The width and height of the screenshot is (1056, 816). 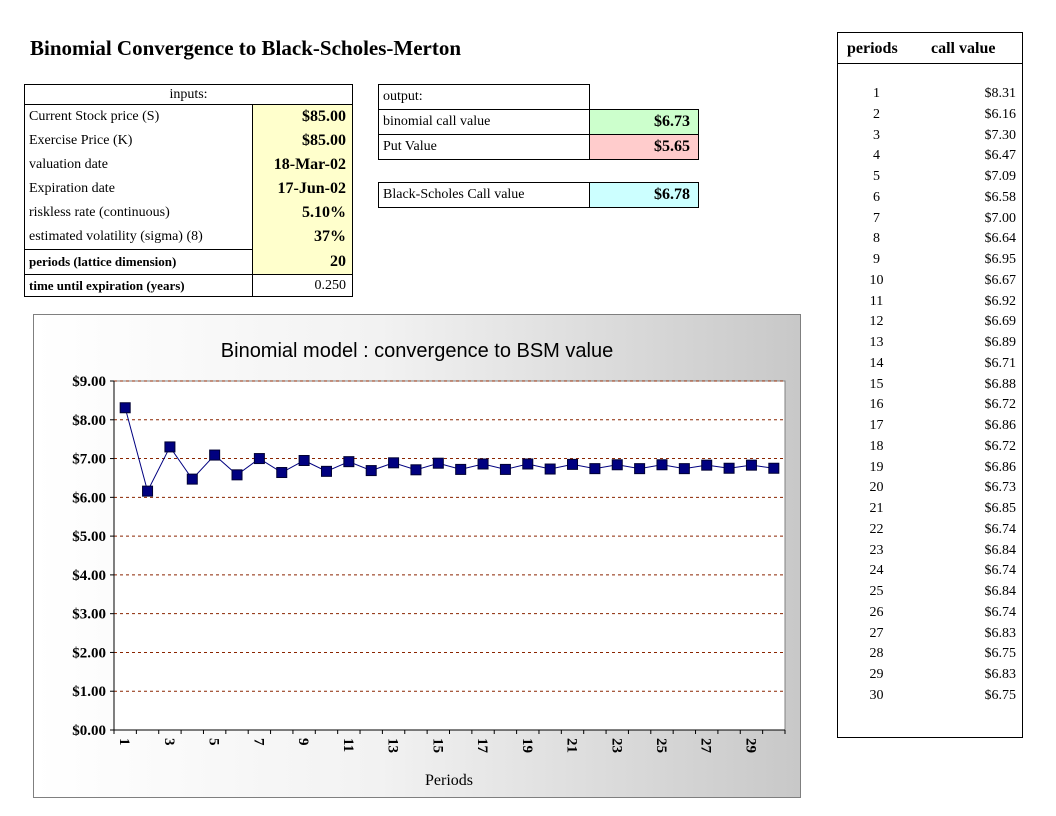 What do you see at coordinates (1000, 93) in the screenshot?
I see `call-value: $8.31` at bounding box center [1000, 93].